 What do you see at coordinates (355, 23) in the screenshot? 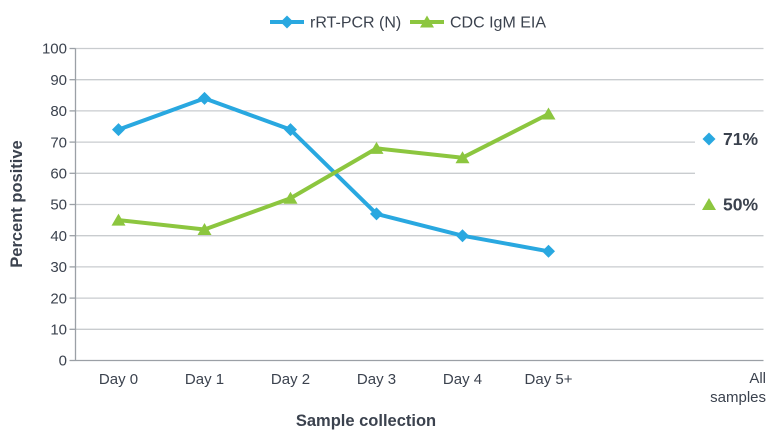
I see `legend-label-rrt-pcr: rRT-PCR (N)` at bounding box center [355, 23].